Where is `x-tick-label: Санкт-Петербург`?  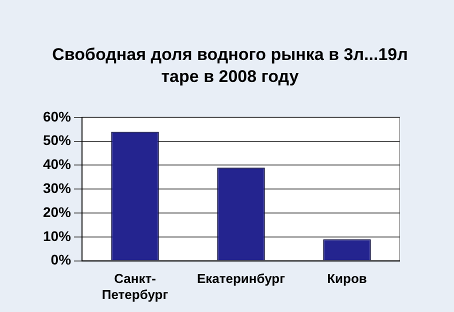 x-tick-label: Санкт-Петербург is located at coordinates (135, 286).